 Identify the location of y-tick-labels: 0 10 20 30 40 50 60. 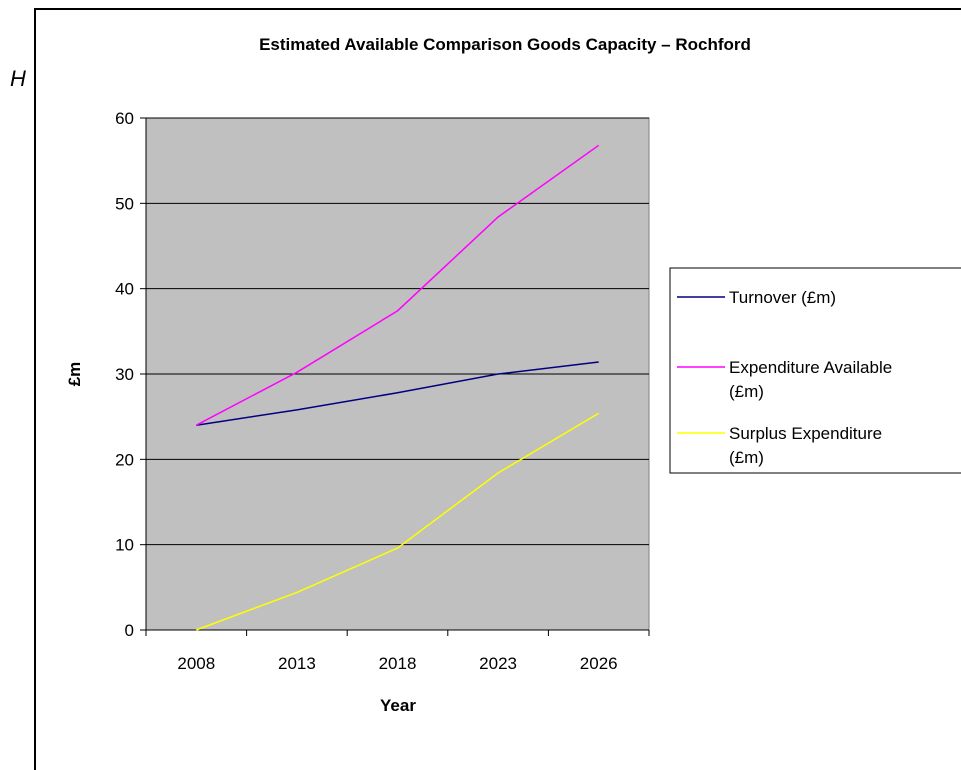
(124, 374).